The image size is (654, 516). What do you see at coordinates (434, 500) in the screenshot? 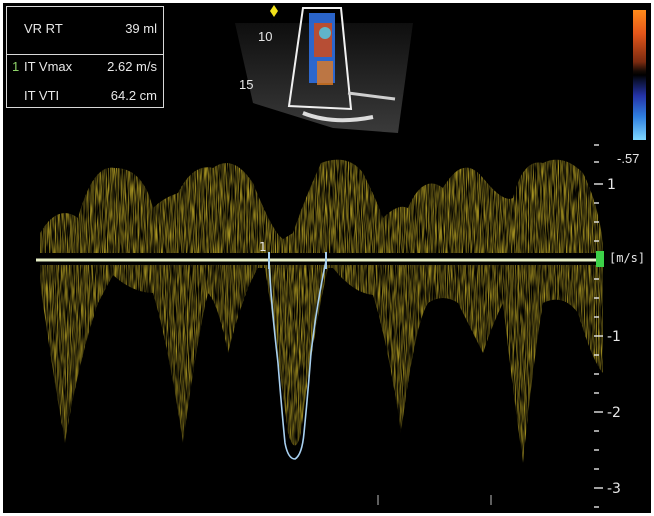
I see `time-ticks` at bounding box center [434, 500].